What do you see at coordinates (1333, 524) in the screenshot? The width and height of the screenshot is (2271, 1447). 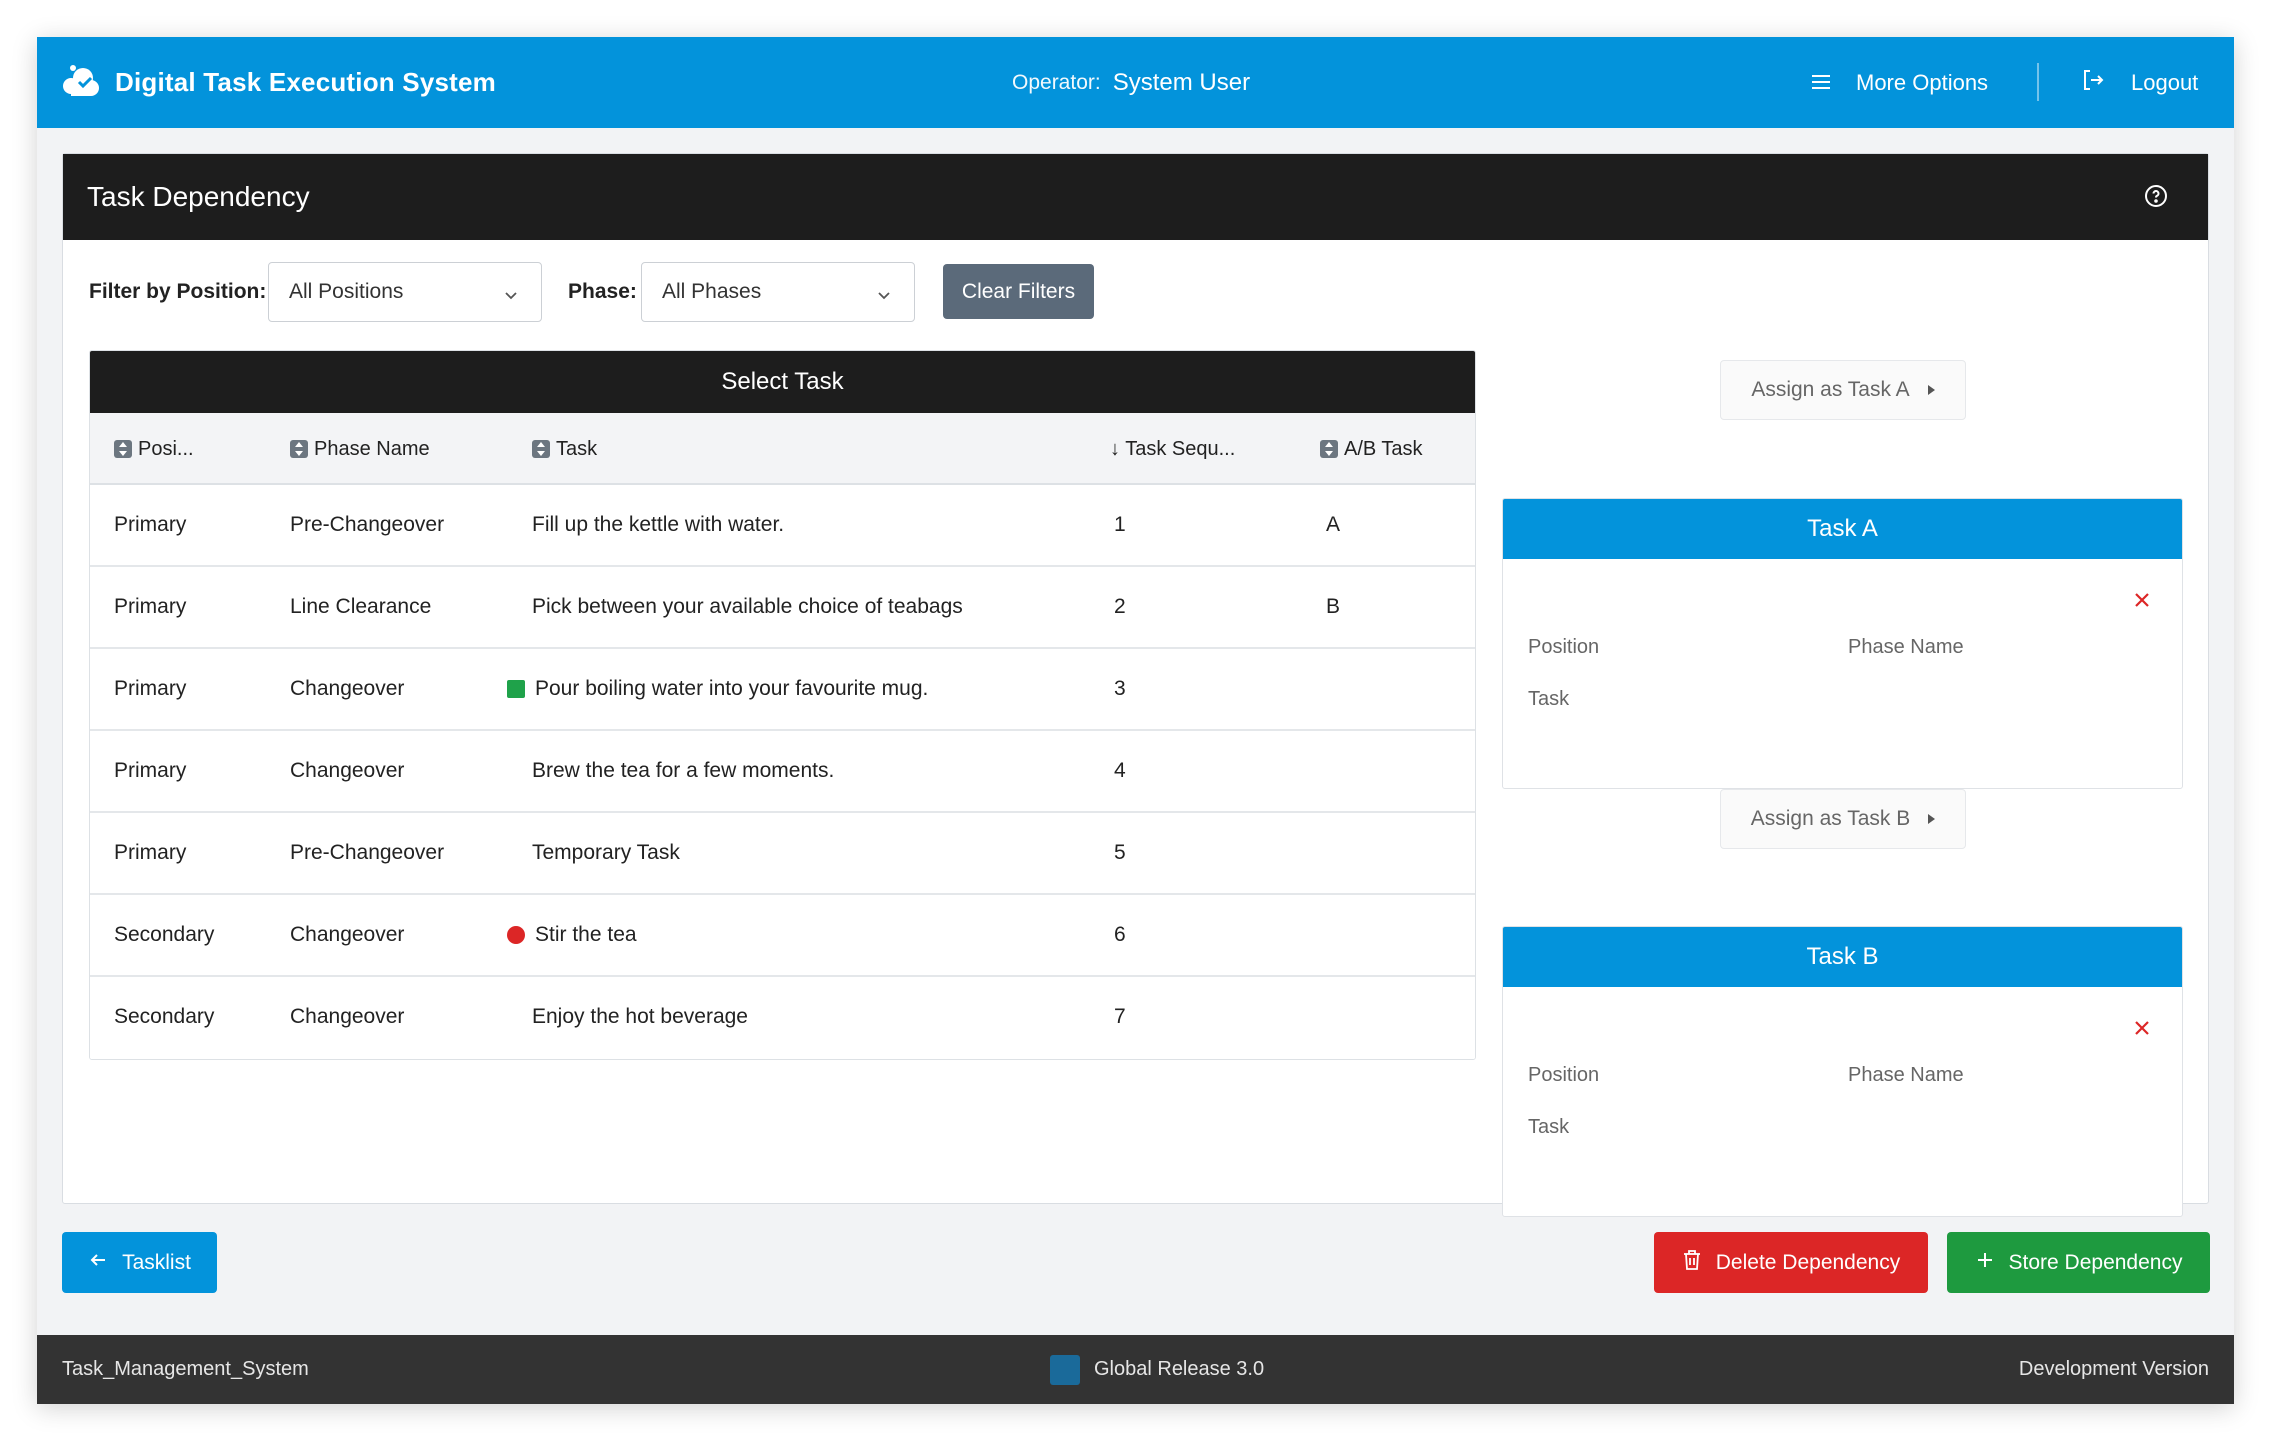 I see `cell-ab: A` at bounding box center [1333, 524].